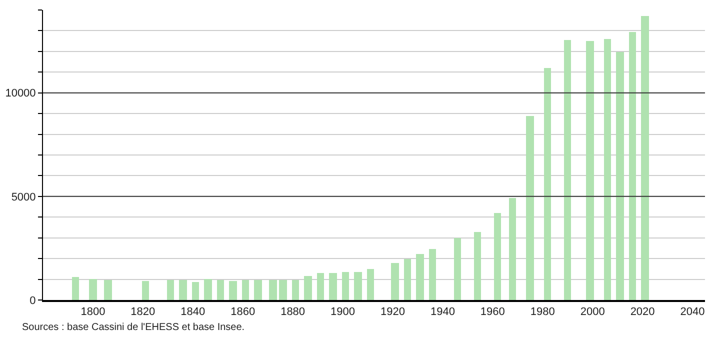 This screenshot has width=710, height=340. Describe the element at coordinates (592, 312) in the screenshot. I see `x-tick-label: 2000` at that location.